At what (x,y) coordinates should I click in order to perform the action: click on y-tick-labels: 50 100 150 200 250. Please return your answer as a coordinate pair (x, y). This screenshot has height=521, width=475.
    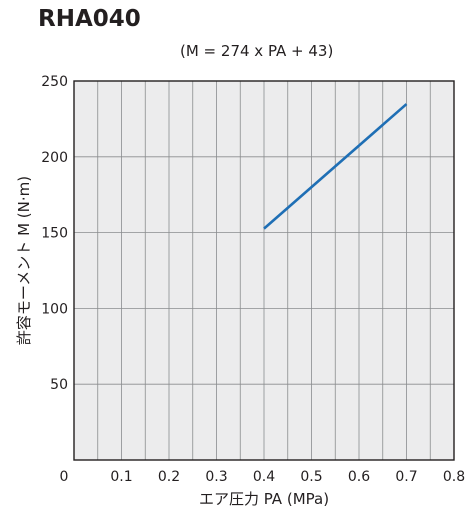
    Looking at the image, I should click on (54, 233).